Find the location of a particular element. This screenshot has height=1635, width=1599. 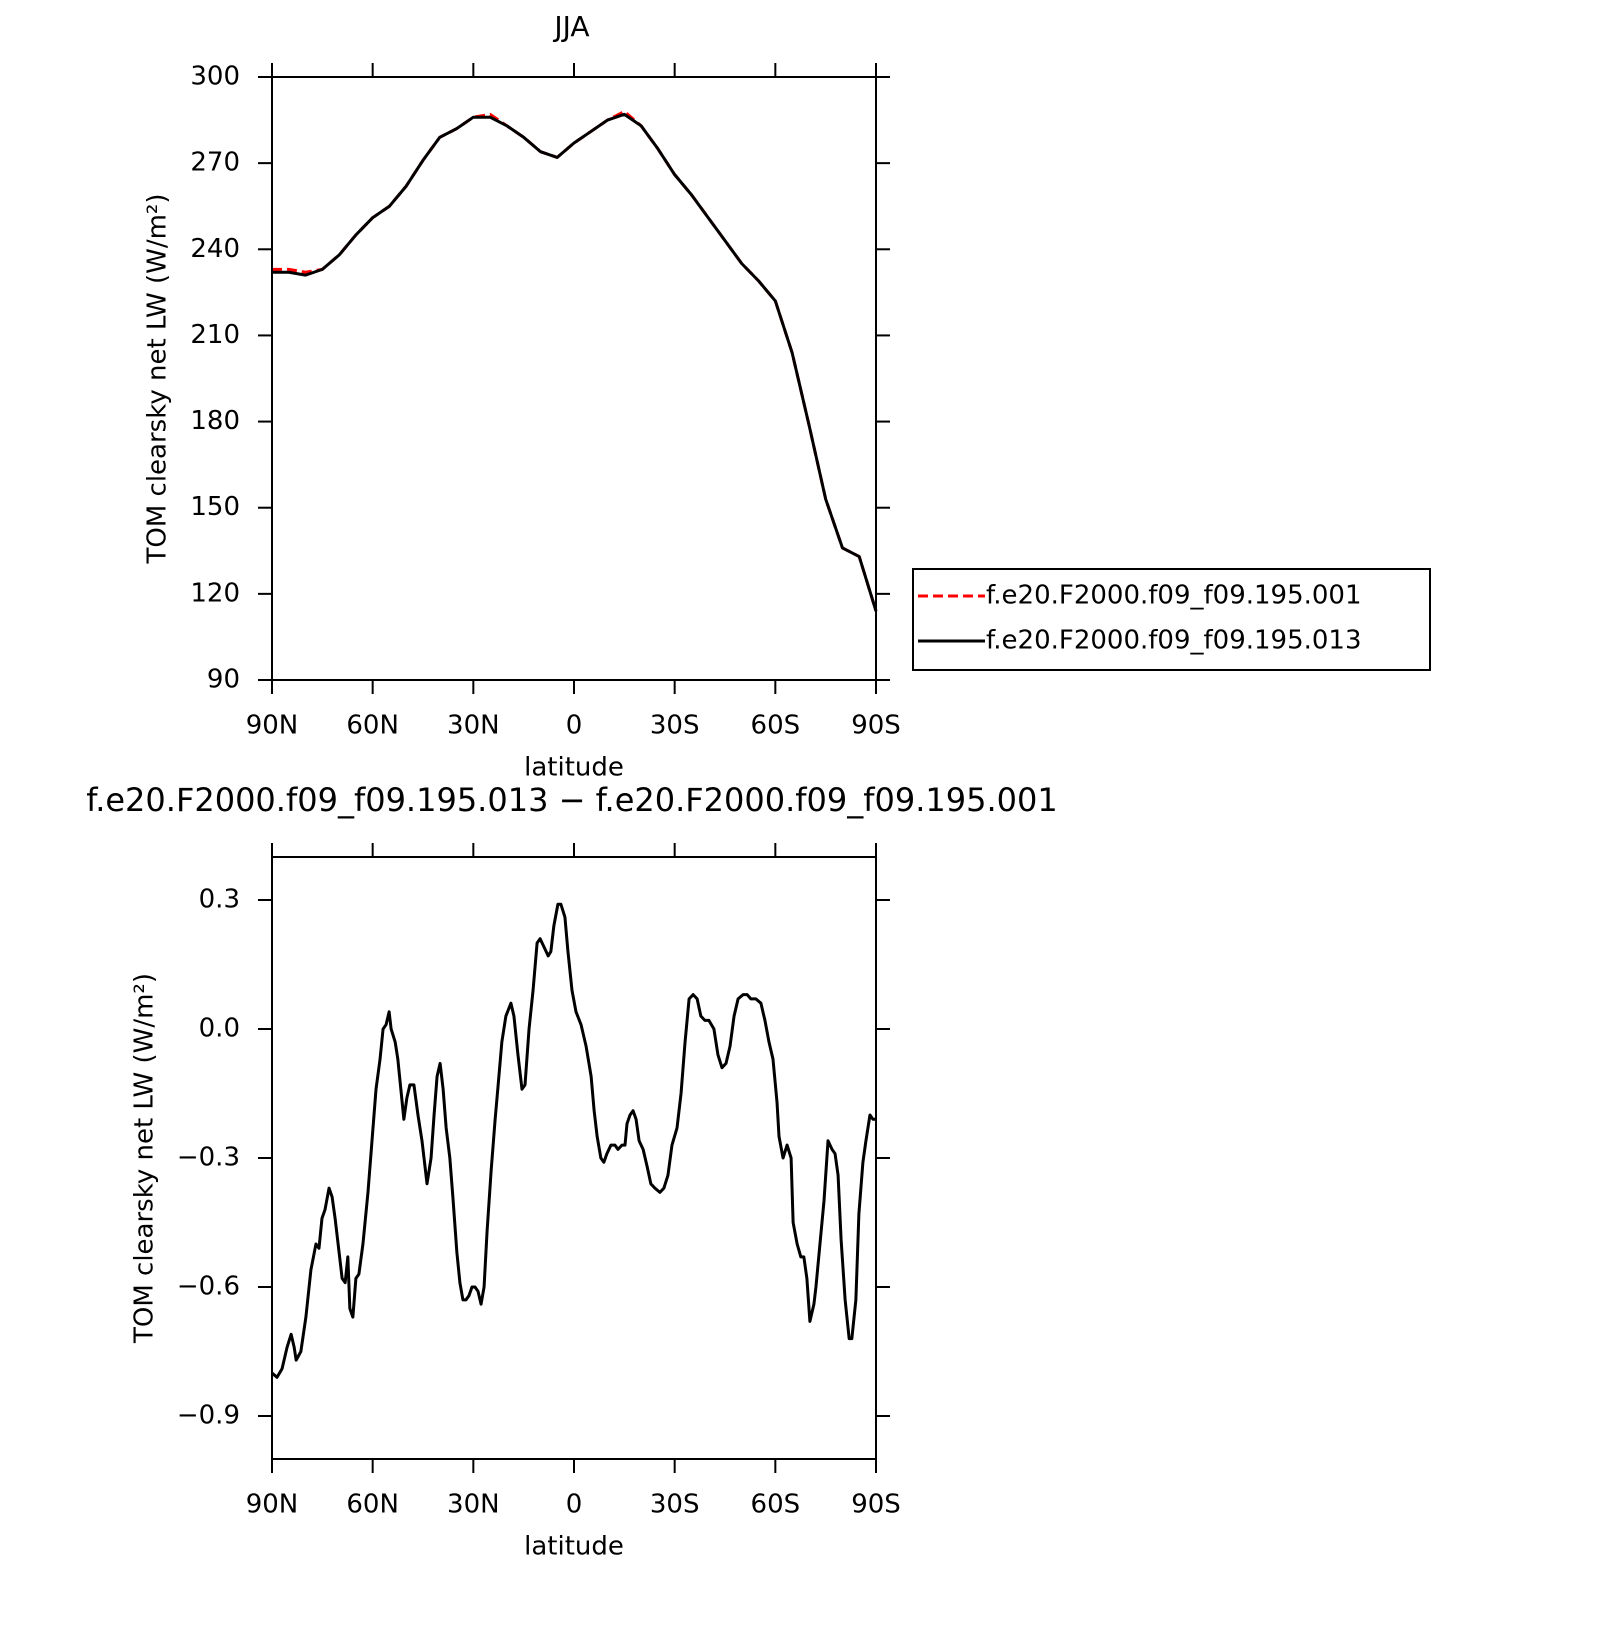

y-tick-label: −0.3 is located at coordinates (208, 1158).